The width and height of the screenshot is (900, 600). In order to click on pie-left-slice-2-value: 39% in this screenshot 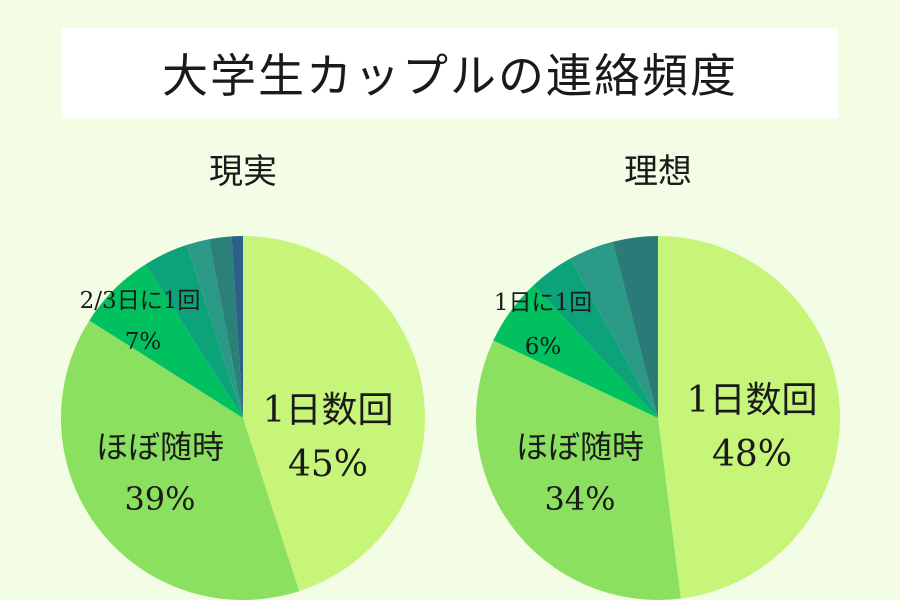, I will do `click(159, 499)`.